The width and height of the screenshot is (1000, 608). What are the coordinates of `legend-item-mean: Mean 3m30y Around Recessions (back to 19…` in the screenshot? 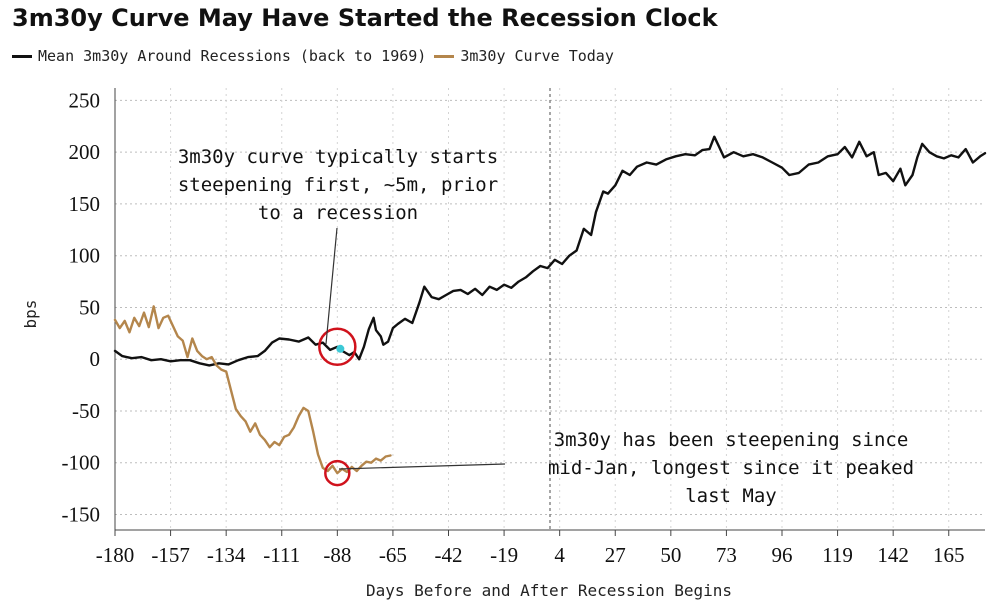 It's located at (219, 56).